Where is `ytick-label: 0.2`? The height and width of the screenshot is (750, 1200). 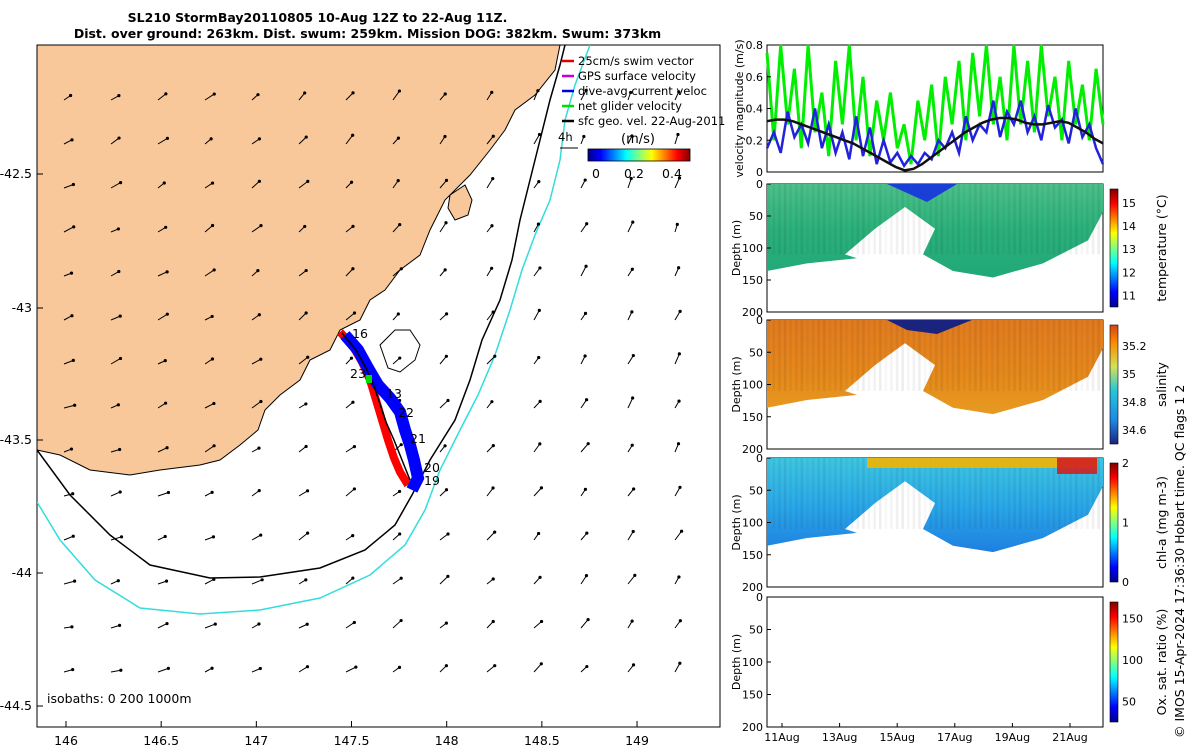 ytick-label: 0.2 is located at coordinates (755, 140).